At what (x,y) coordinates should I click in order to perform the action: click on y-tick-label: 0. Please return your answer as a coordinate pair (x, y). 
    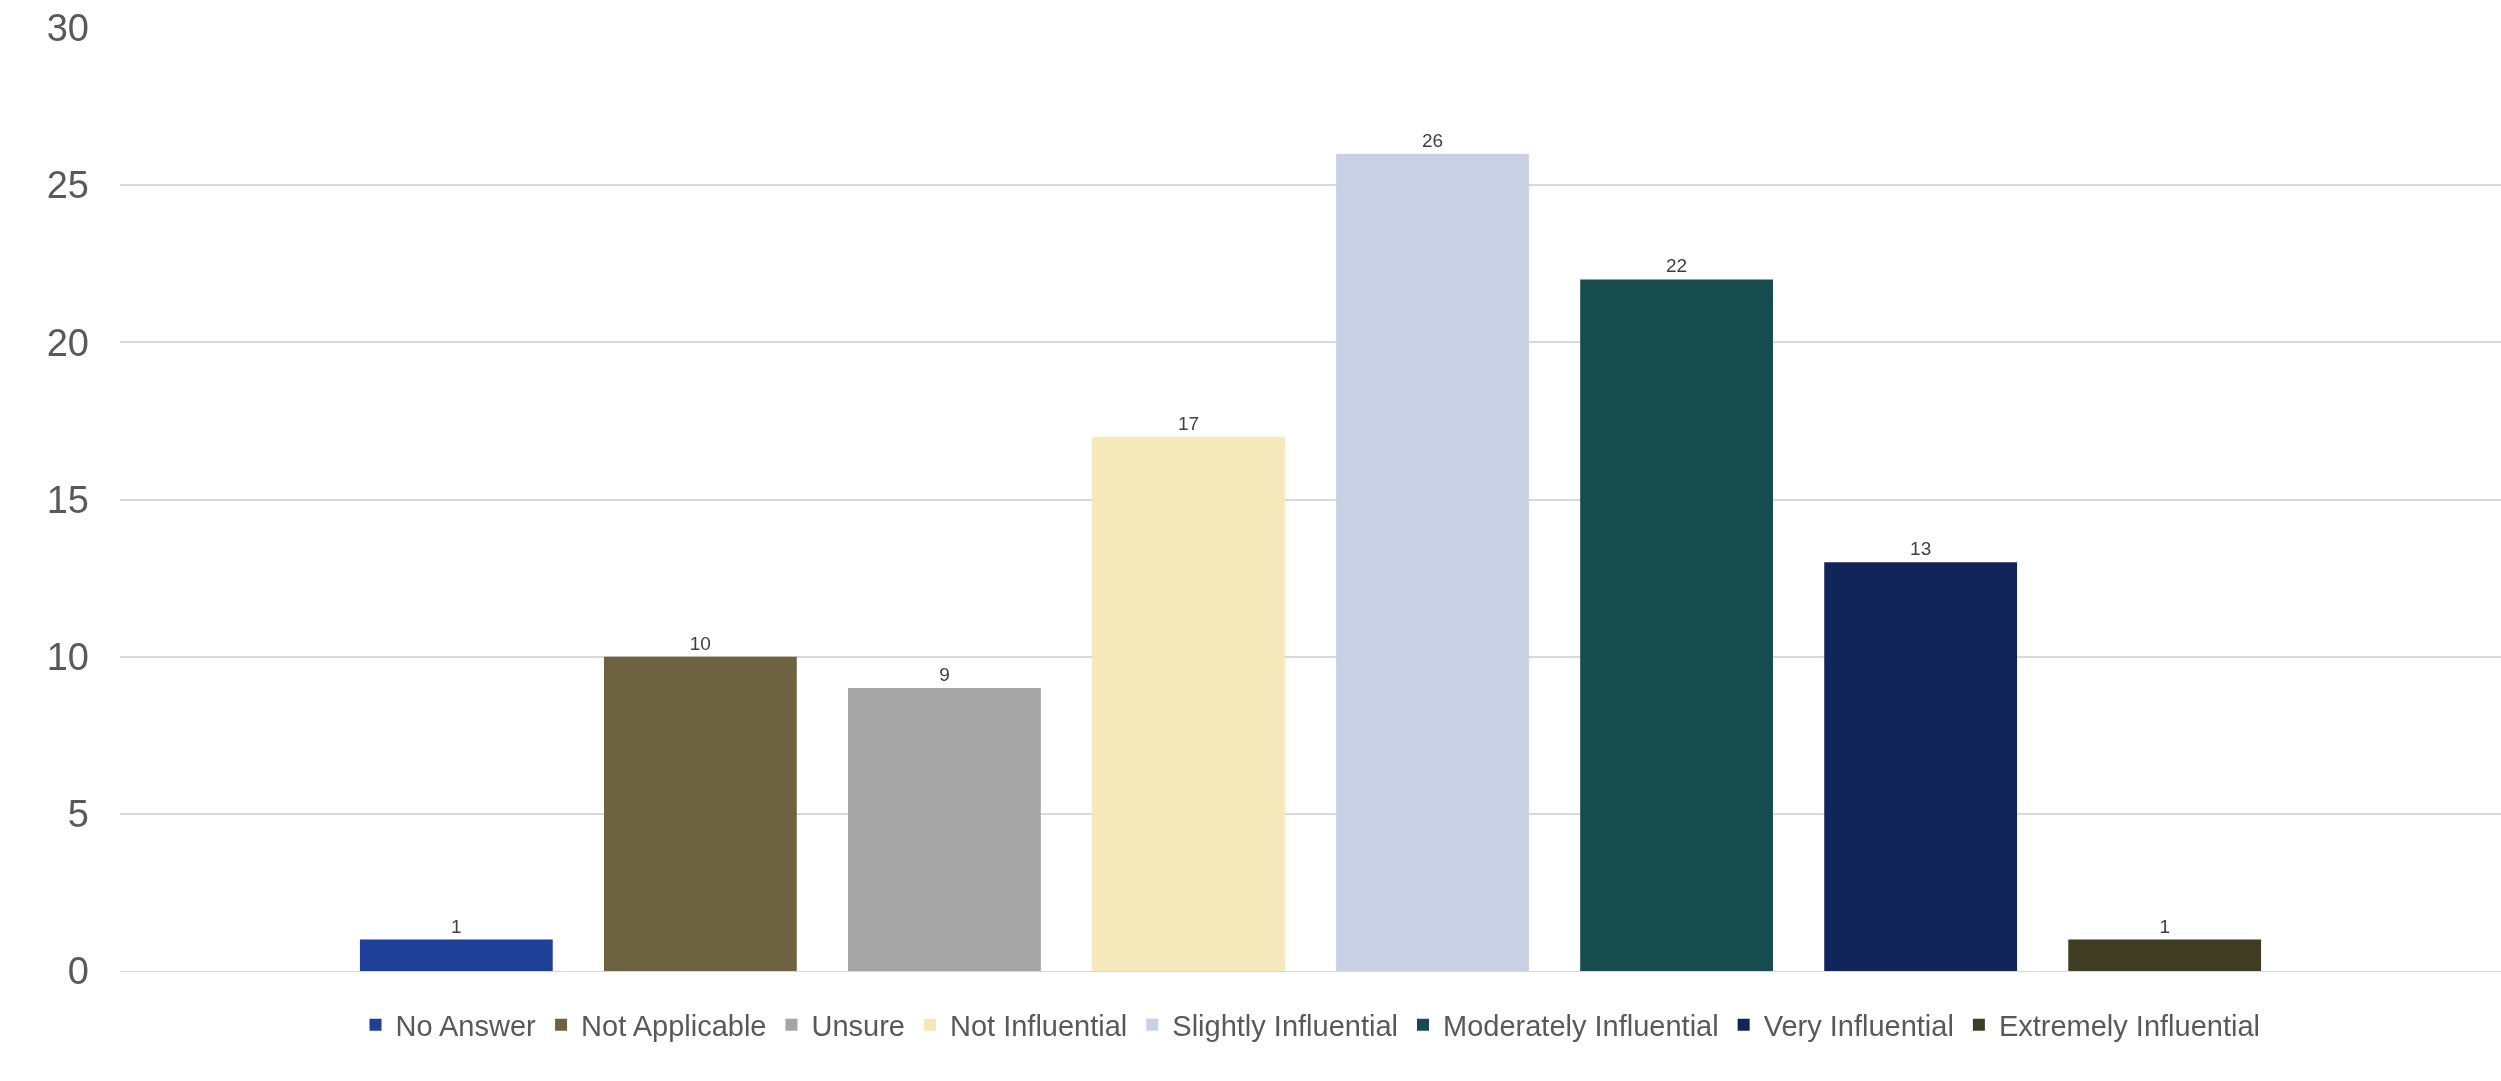
    Looking at the image, I should click on (78, 971).